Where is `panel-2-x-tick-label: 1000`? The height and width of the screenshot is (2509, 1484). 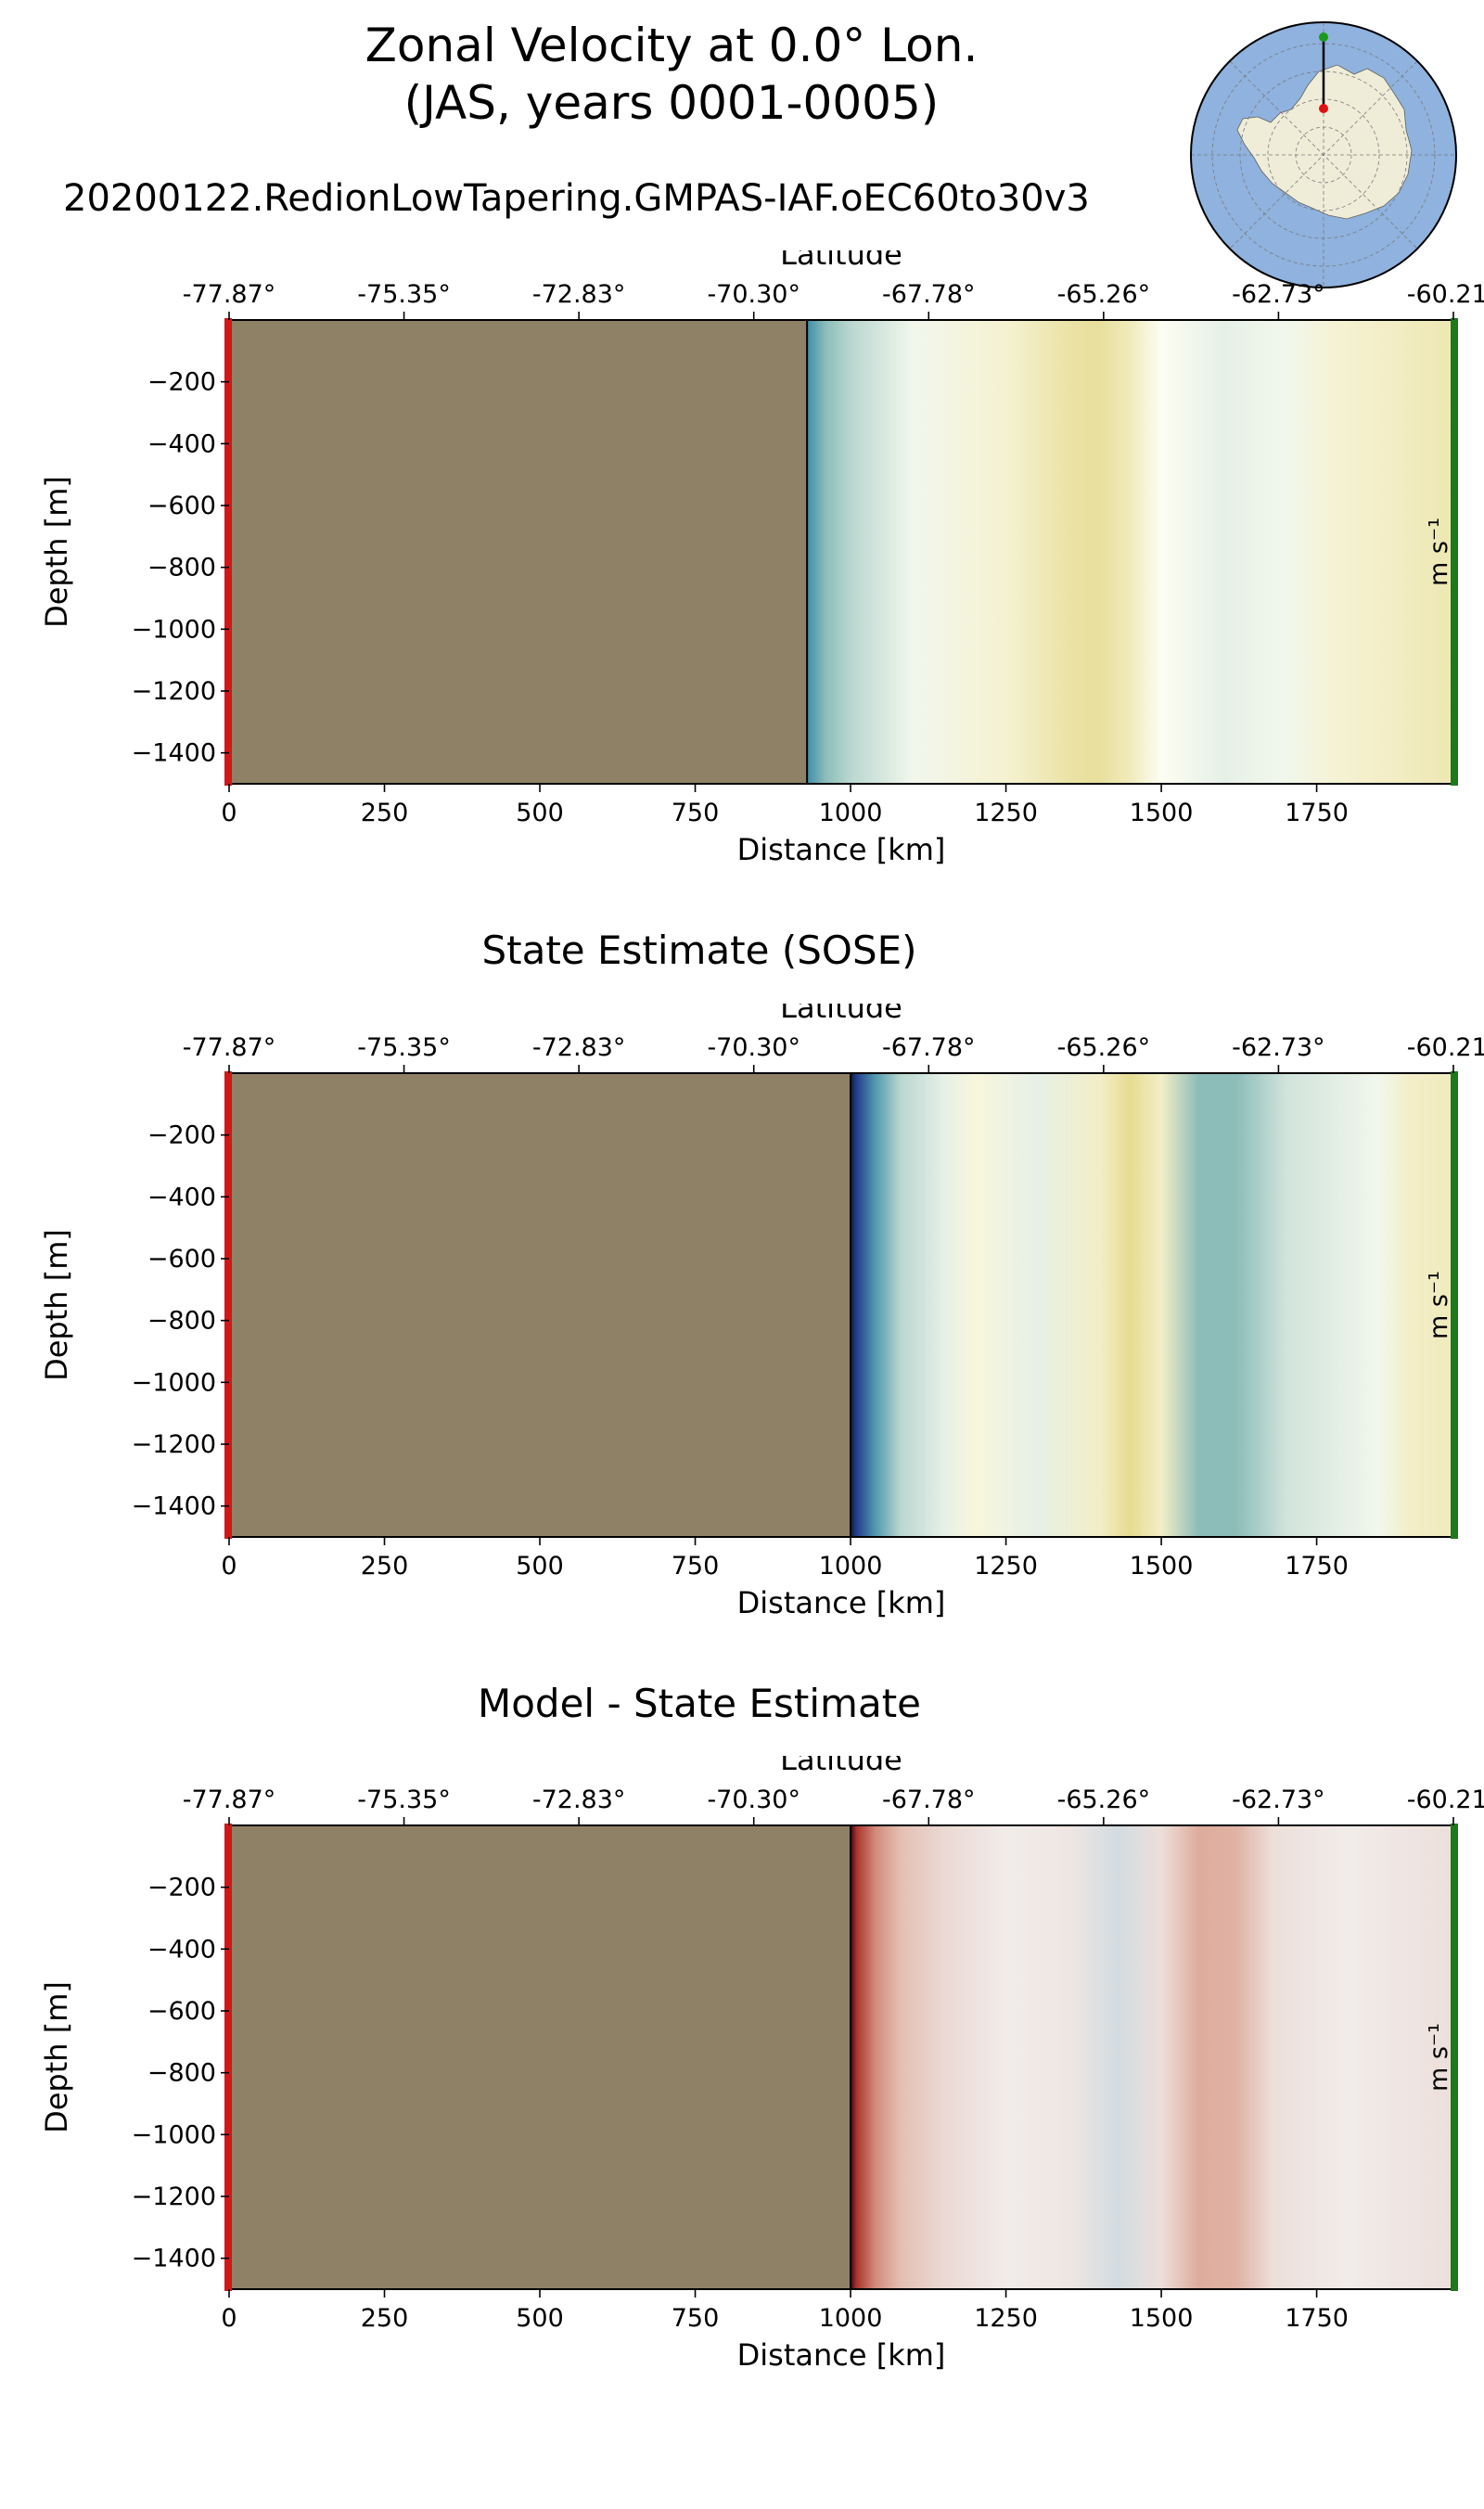 panel-2-x-tick-label: 1000 is located at coordinates (851, 1567).